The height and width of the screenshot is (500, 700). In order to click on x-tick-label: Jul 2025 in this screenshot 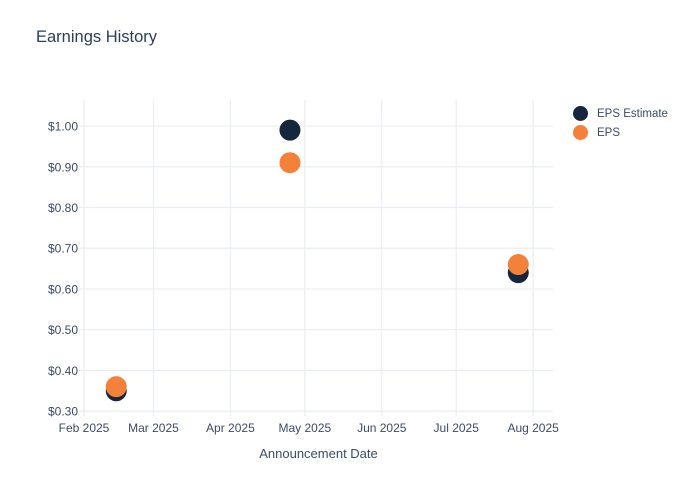, I will do `click(457, 428)`.